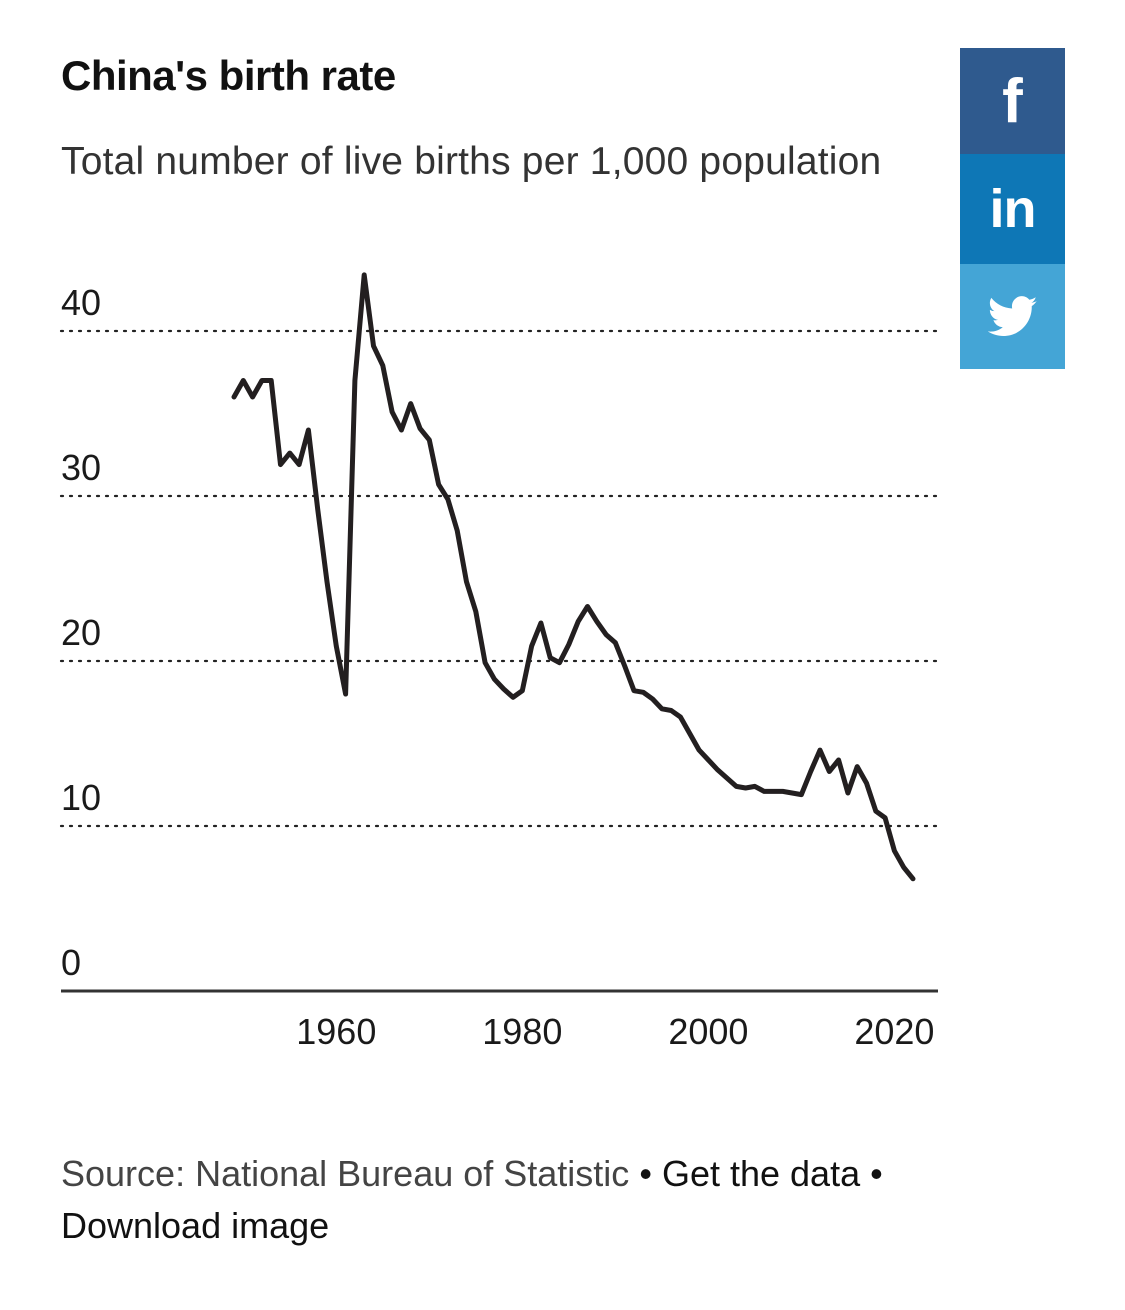 Image resolution: width=1125 pixels, height=1310 pixels. I want to click on facebook-icon: f, so click(1012, 101).